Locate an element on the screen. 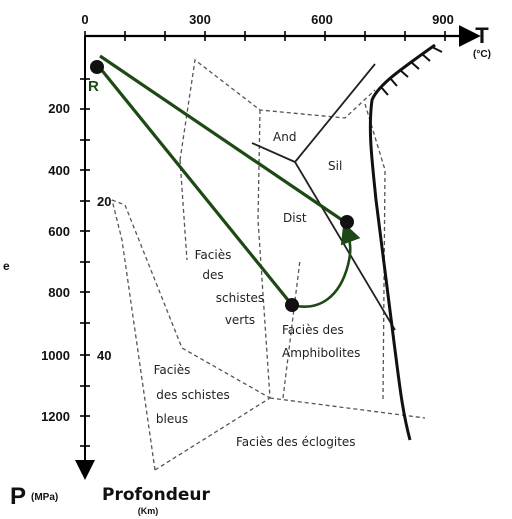 Image resolution: width=512 pixels, height=519 pixels. p-axis-unit: (MPa) is located at coordinates (44, 497).